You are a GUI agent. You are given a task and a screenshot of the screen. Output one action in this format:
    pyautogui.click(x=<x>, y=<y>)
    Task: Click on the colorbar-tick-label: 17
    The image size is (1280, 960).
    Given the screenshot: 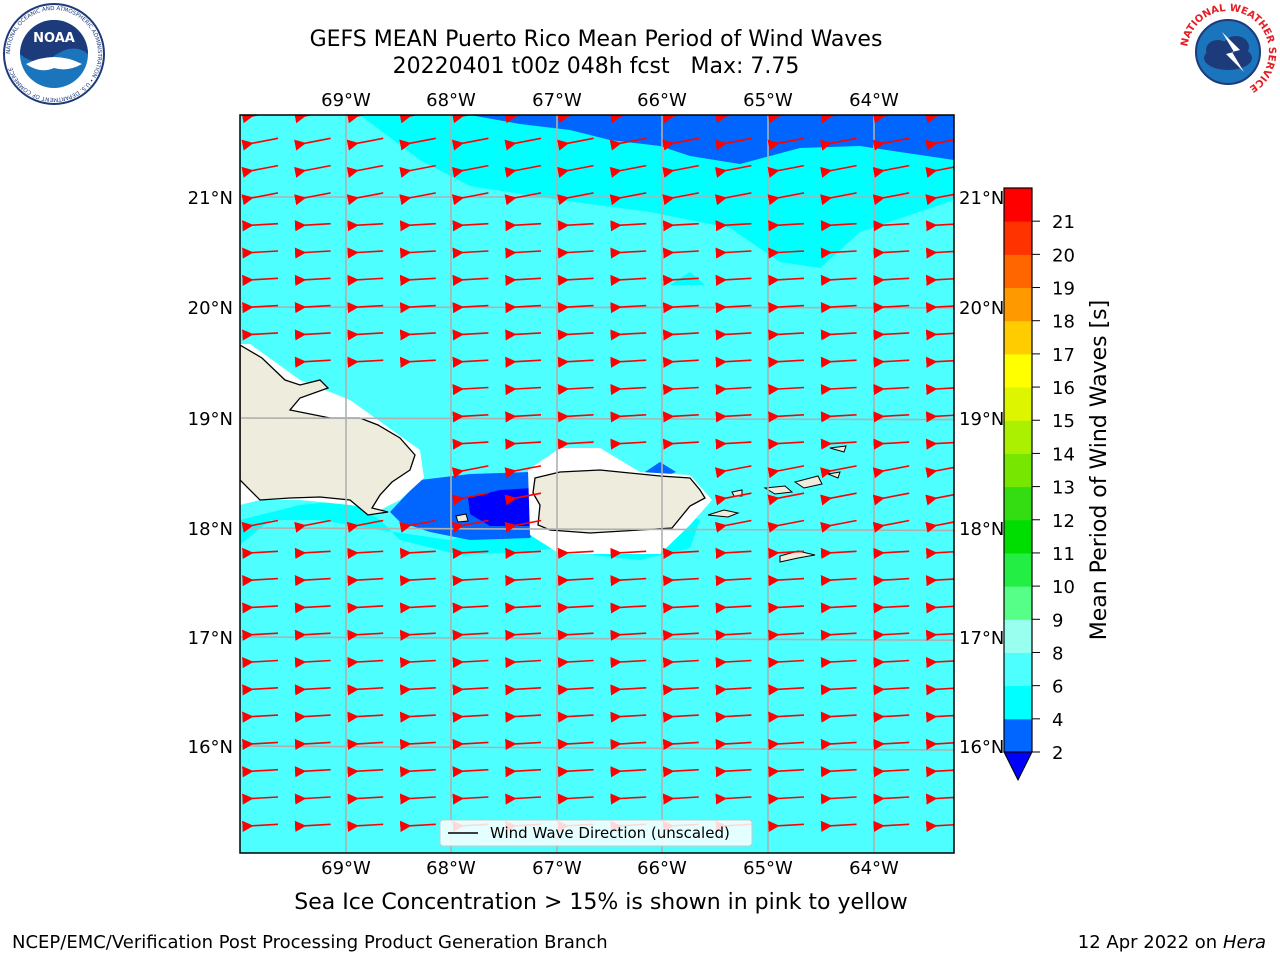 What is the action you would take?
    pyautogui.click(x=1063, y=355)
    